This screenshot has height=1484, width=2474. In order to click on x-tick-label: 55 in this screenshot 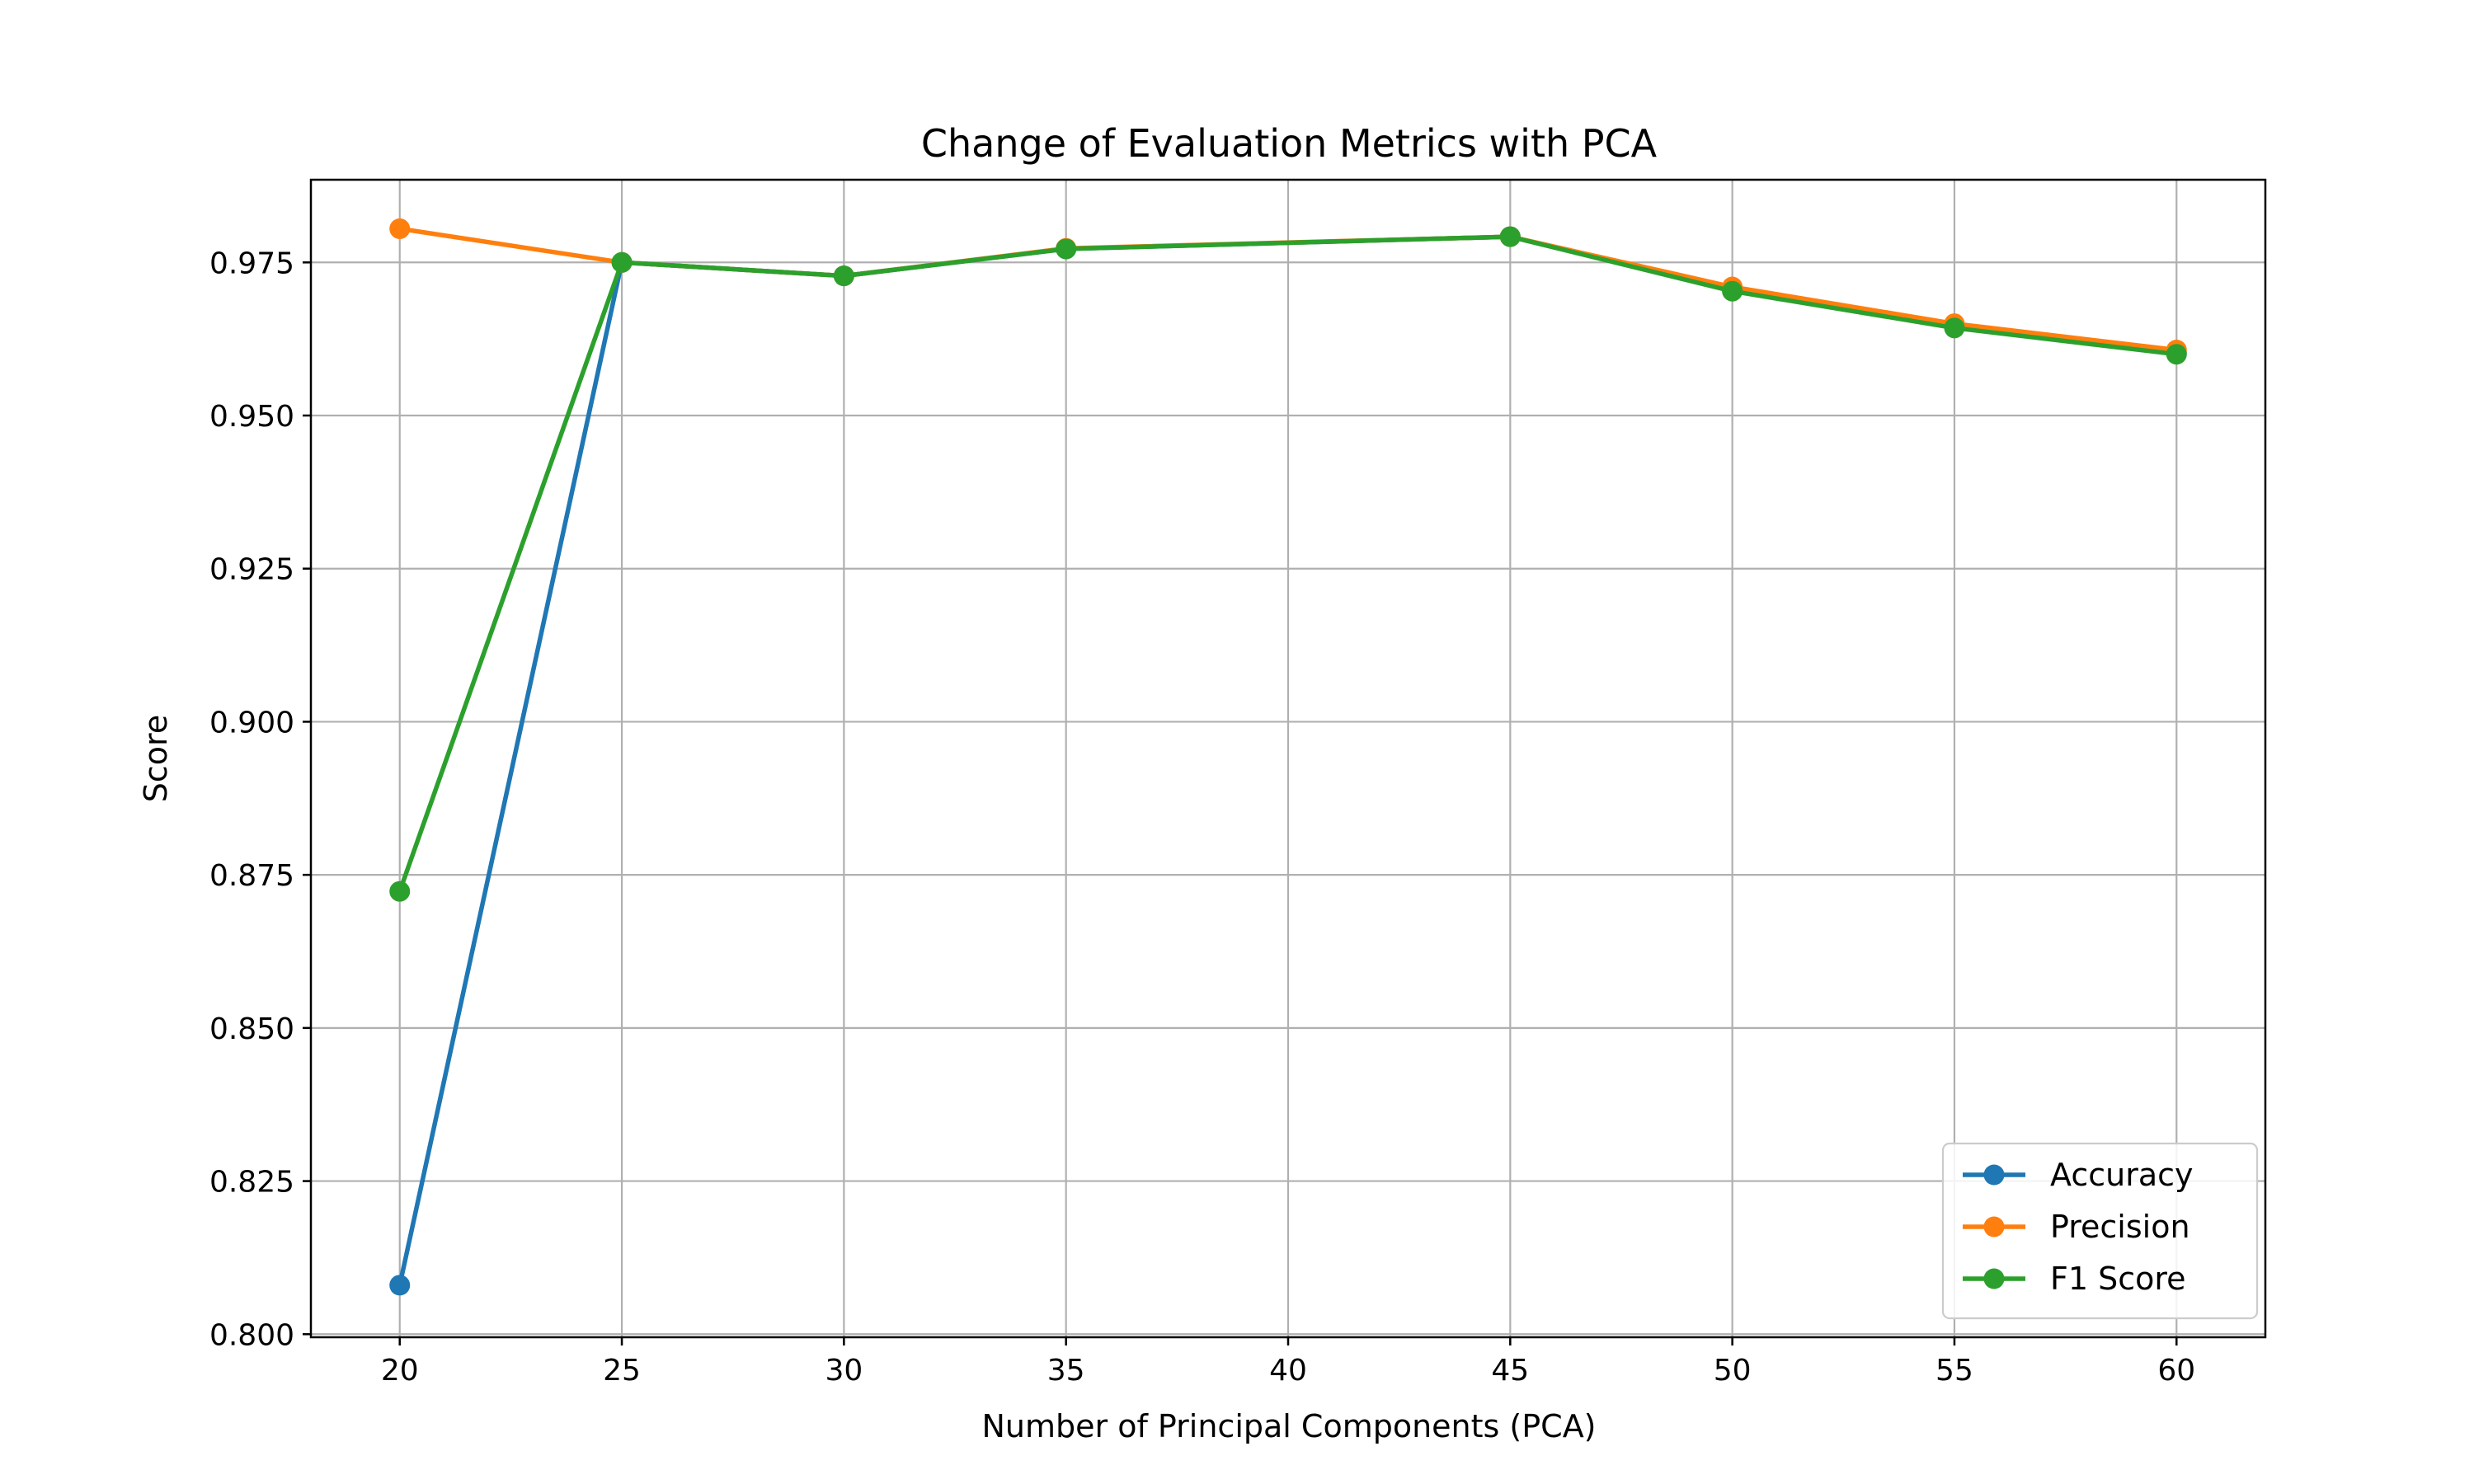, I will do `click(1954, 1371)`.